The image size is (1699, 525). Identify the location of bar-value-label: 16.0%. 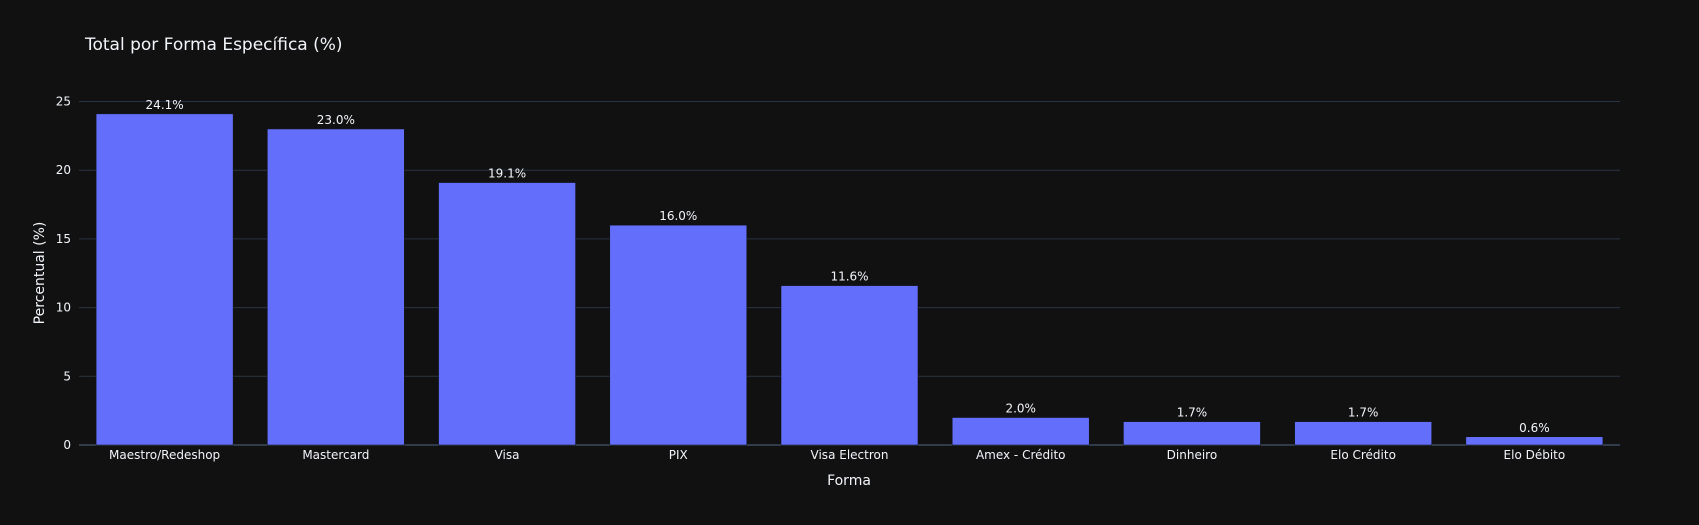
(678, 216).